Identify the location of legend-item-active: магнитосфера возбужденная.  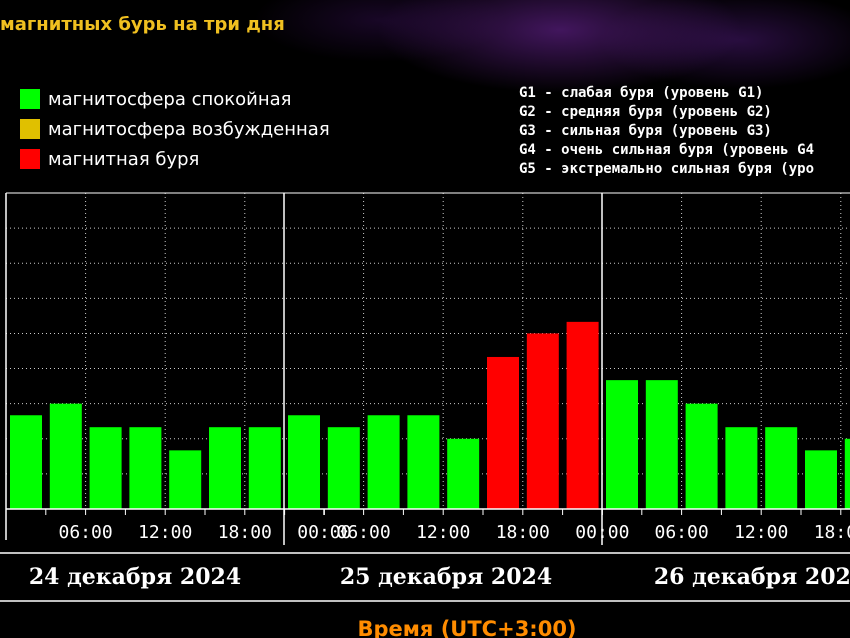
(175, 129).